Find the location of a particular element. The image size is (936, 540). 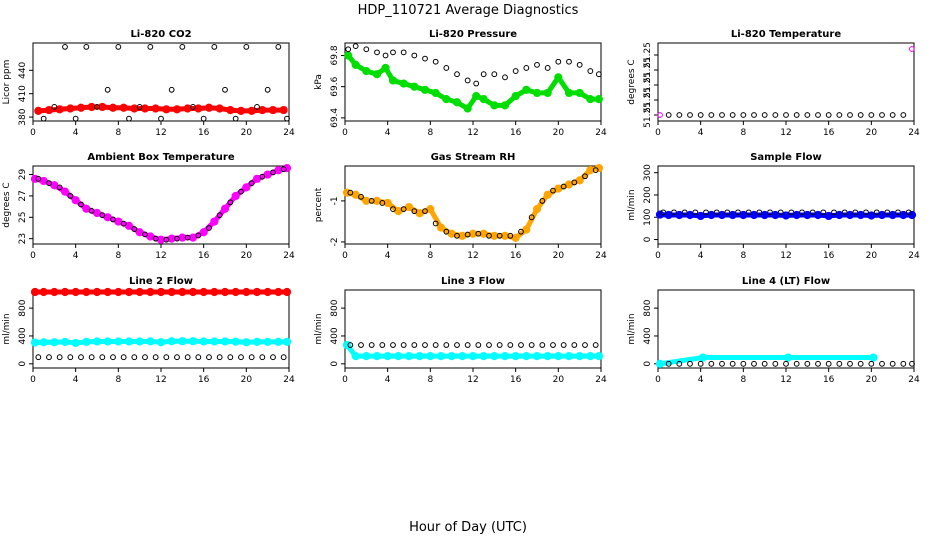

y-axis-label: degrees C is located at coordinates (632, 81).